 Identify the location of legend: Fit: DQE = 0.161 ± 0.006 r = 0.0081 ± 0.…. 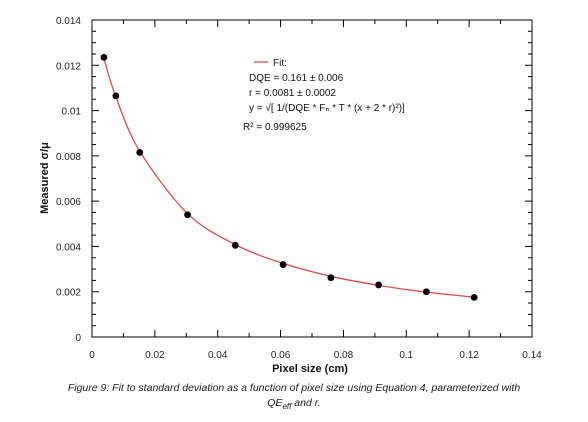
(324, 95).